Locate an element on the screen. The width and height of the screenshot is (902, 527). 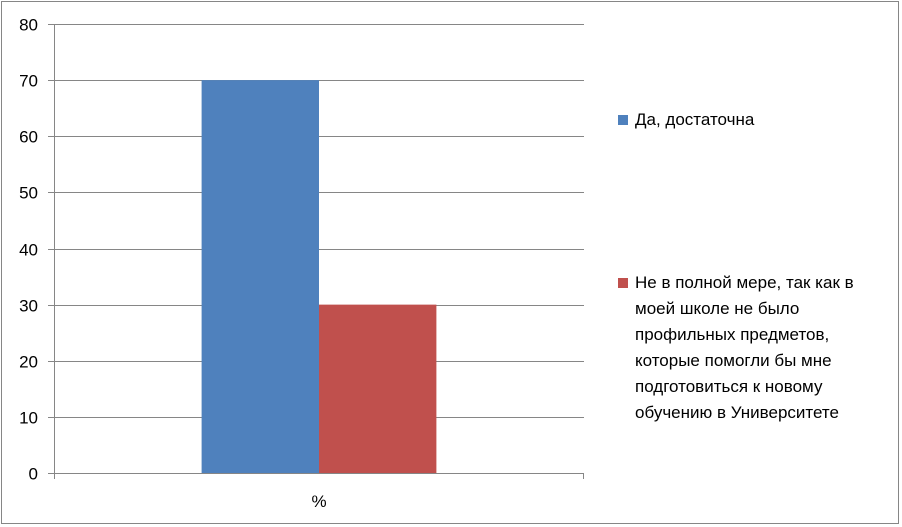
y-tick-label-0: 0 is located at coordinates (33, 474).